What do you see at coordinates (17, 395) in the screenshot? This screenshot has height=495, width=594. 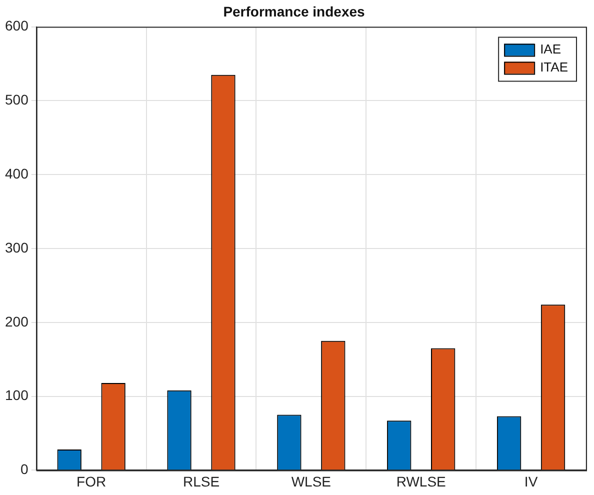 I see `y-tick-label: 100` at bounding box center [17, 395].